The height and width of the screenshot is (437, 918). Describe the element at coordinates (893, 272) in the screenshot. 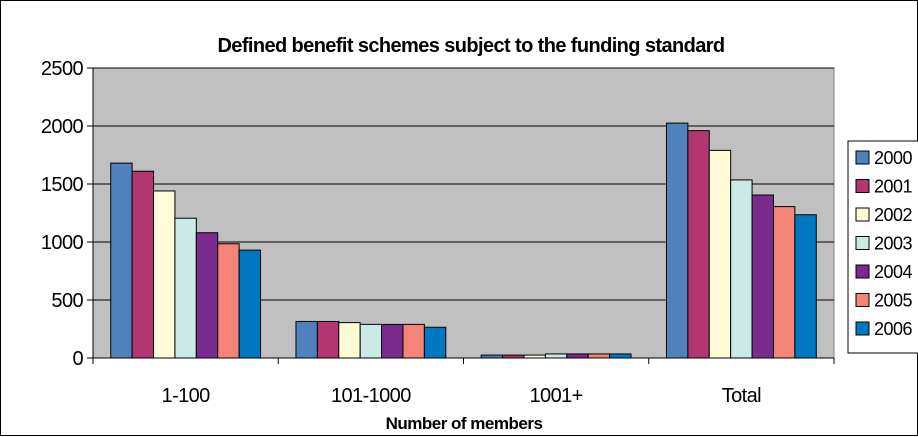

I see `legend-label-2004: 2004` at that location.